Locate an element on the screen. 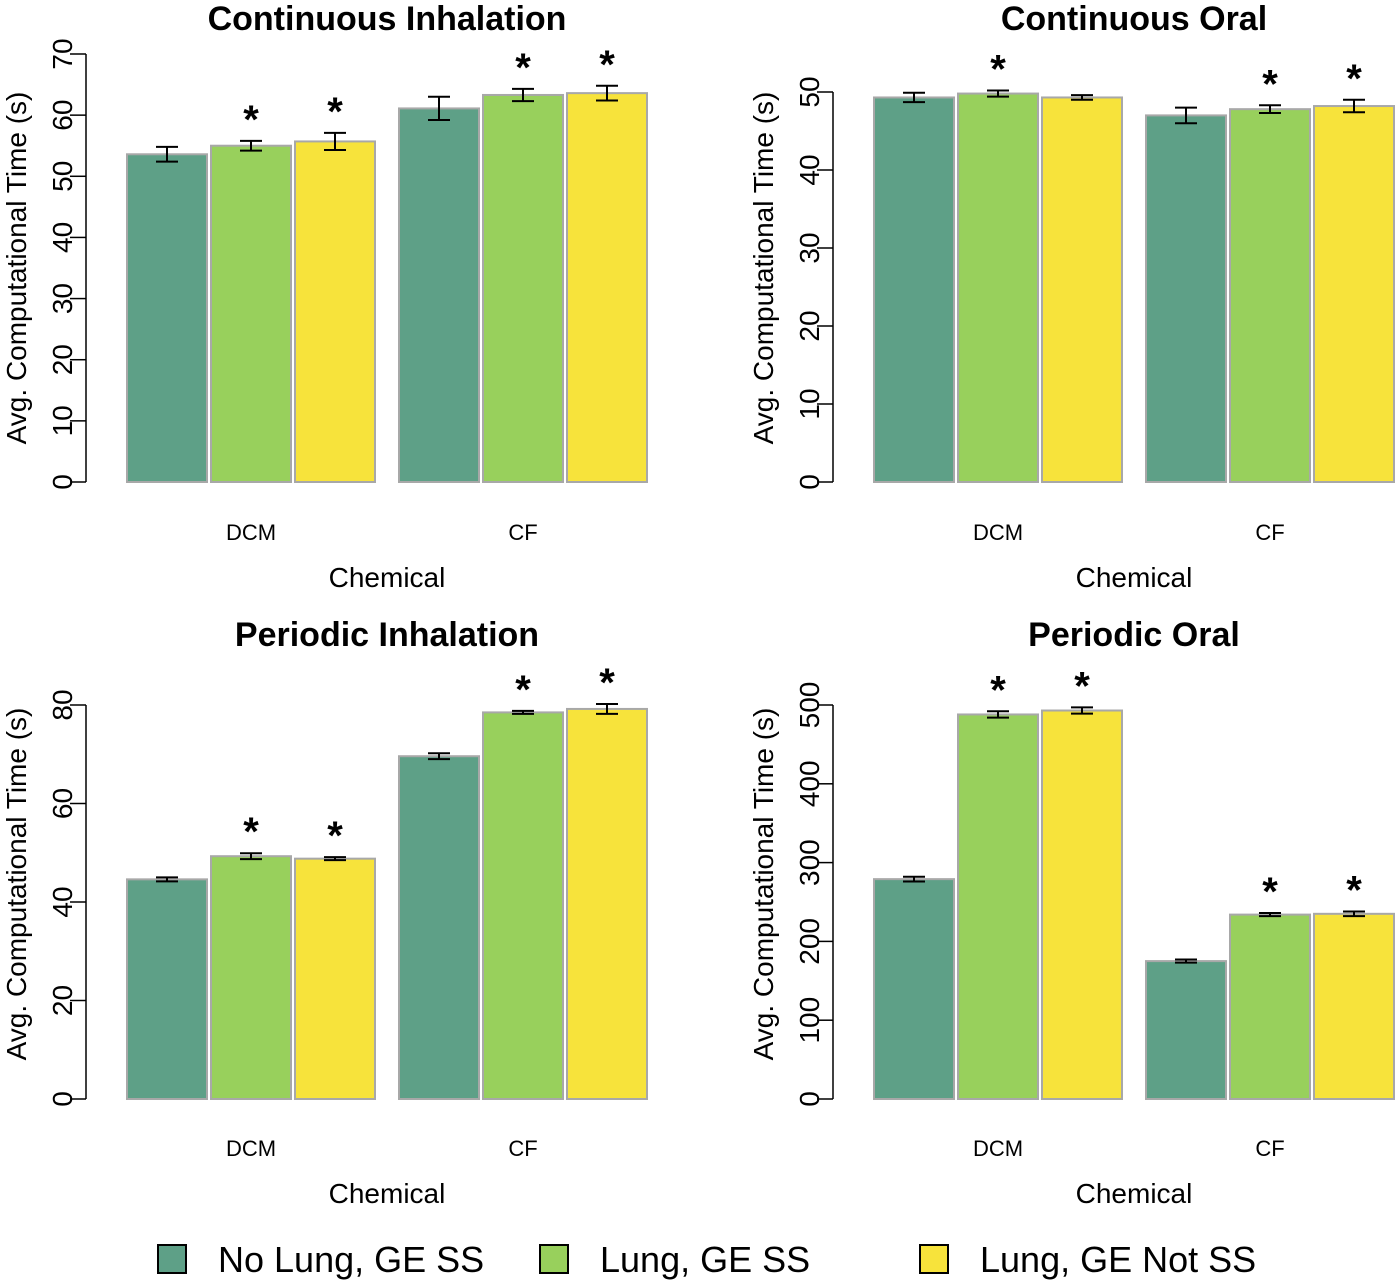 This screenshot has height=1283, width=1398. legend-swatch-lung-ge-ss is located at coordinates (554, 1259).